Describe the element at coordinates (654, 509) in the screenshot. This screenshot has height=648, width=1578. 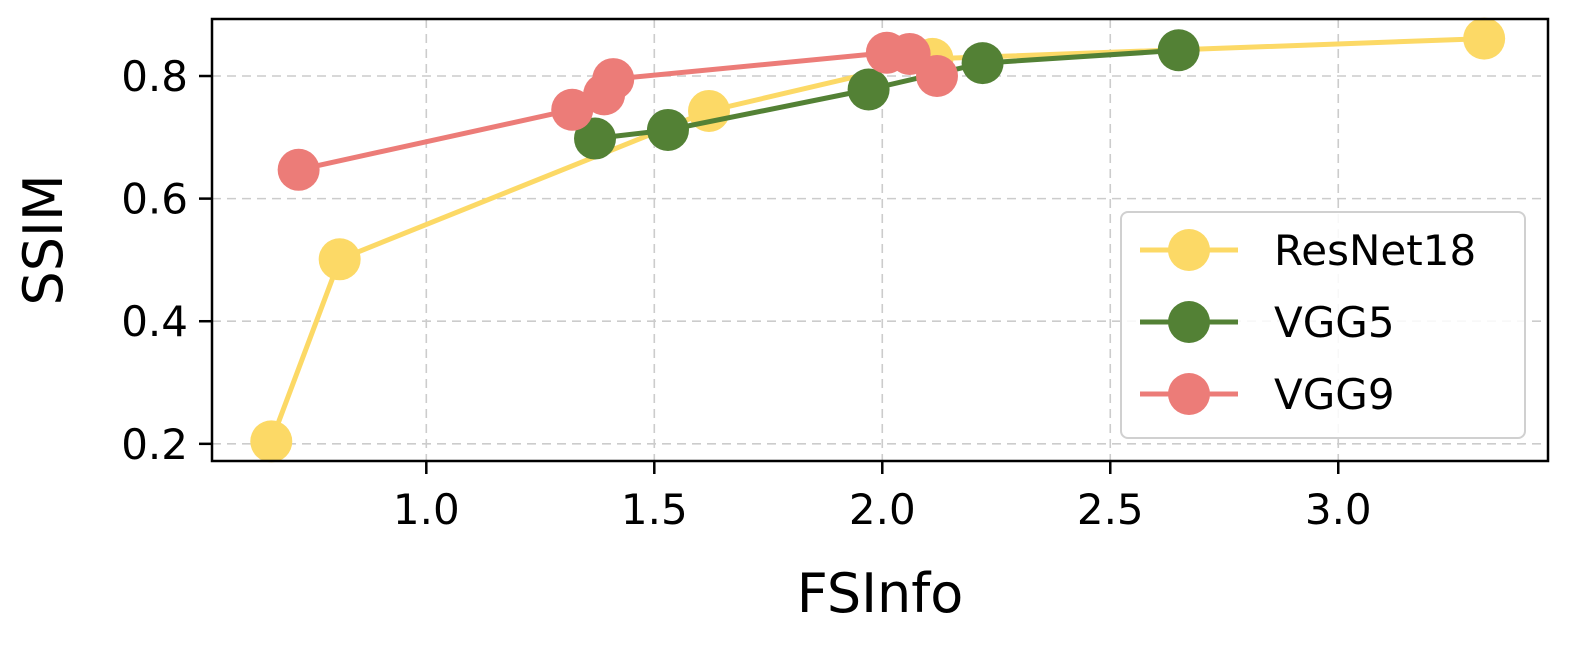
I see `x-tick-label: 1.5` at that location.